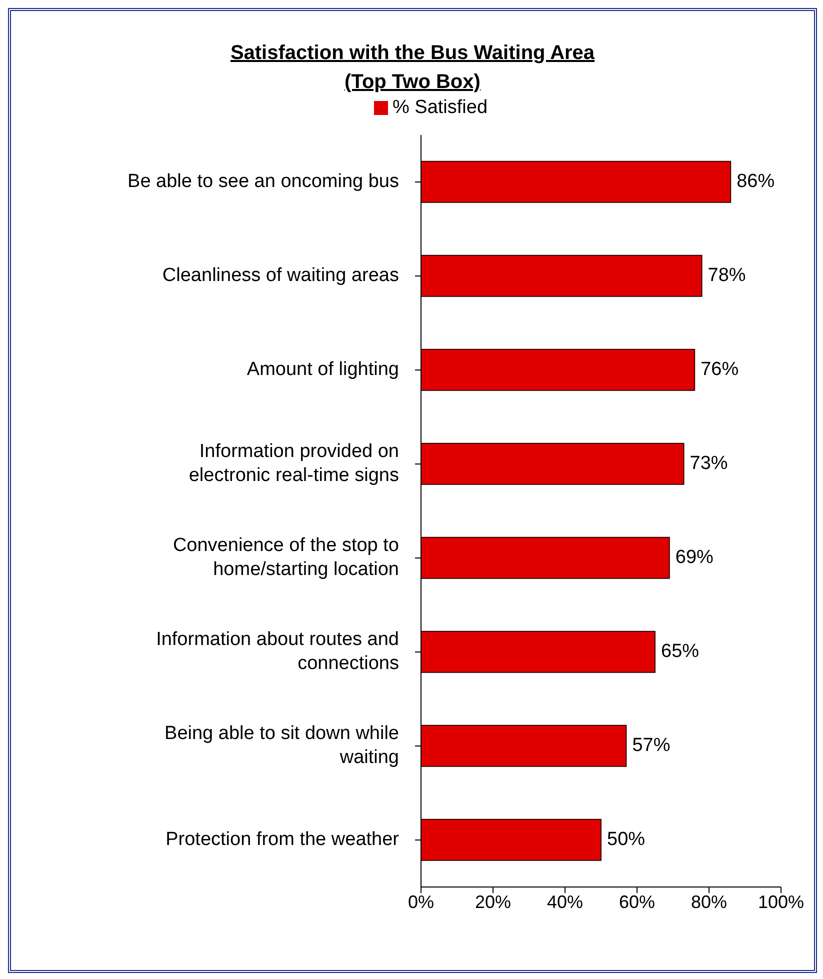 This screenshot has width=823, height=979. Describe the element at coordinates (637, 902) in the screenshot. I see `x-tick-label: 60%` at that location.